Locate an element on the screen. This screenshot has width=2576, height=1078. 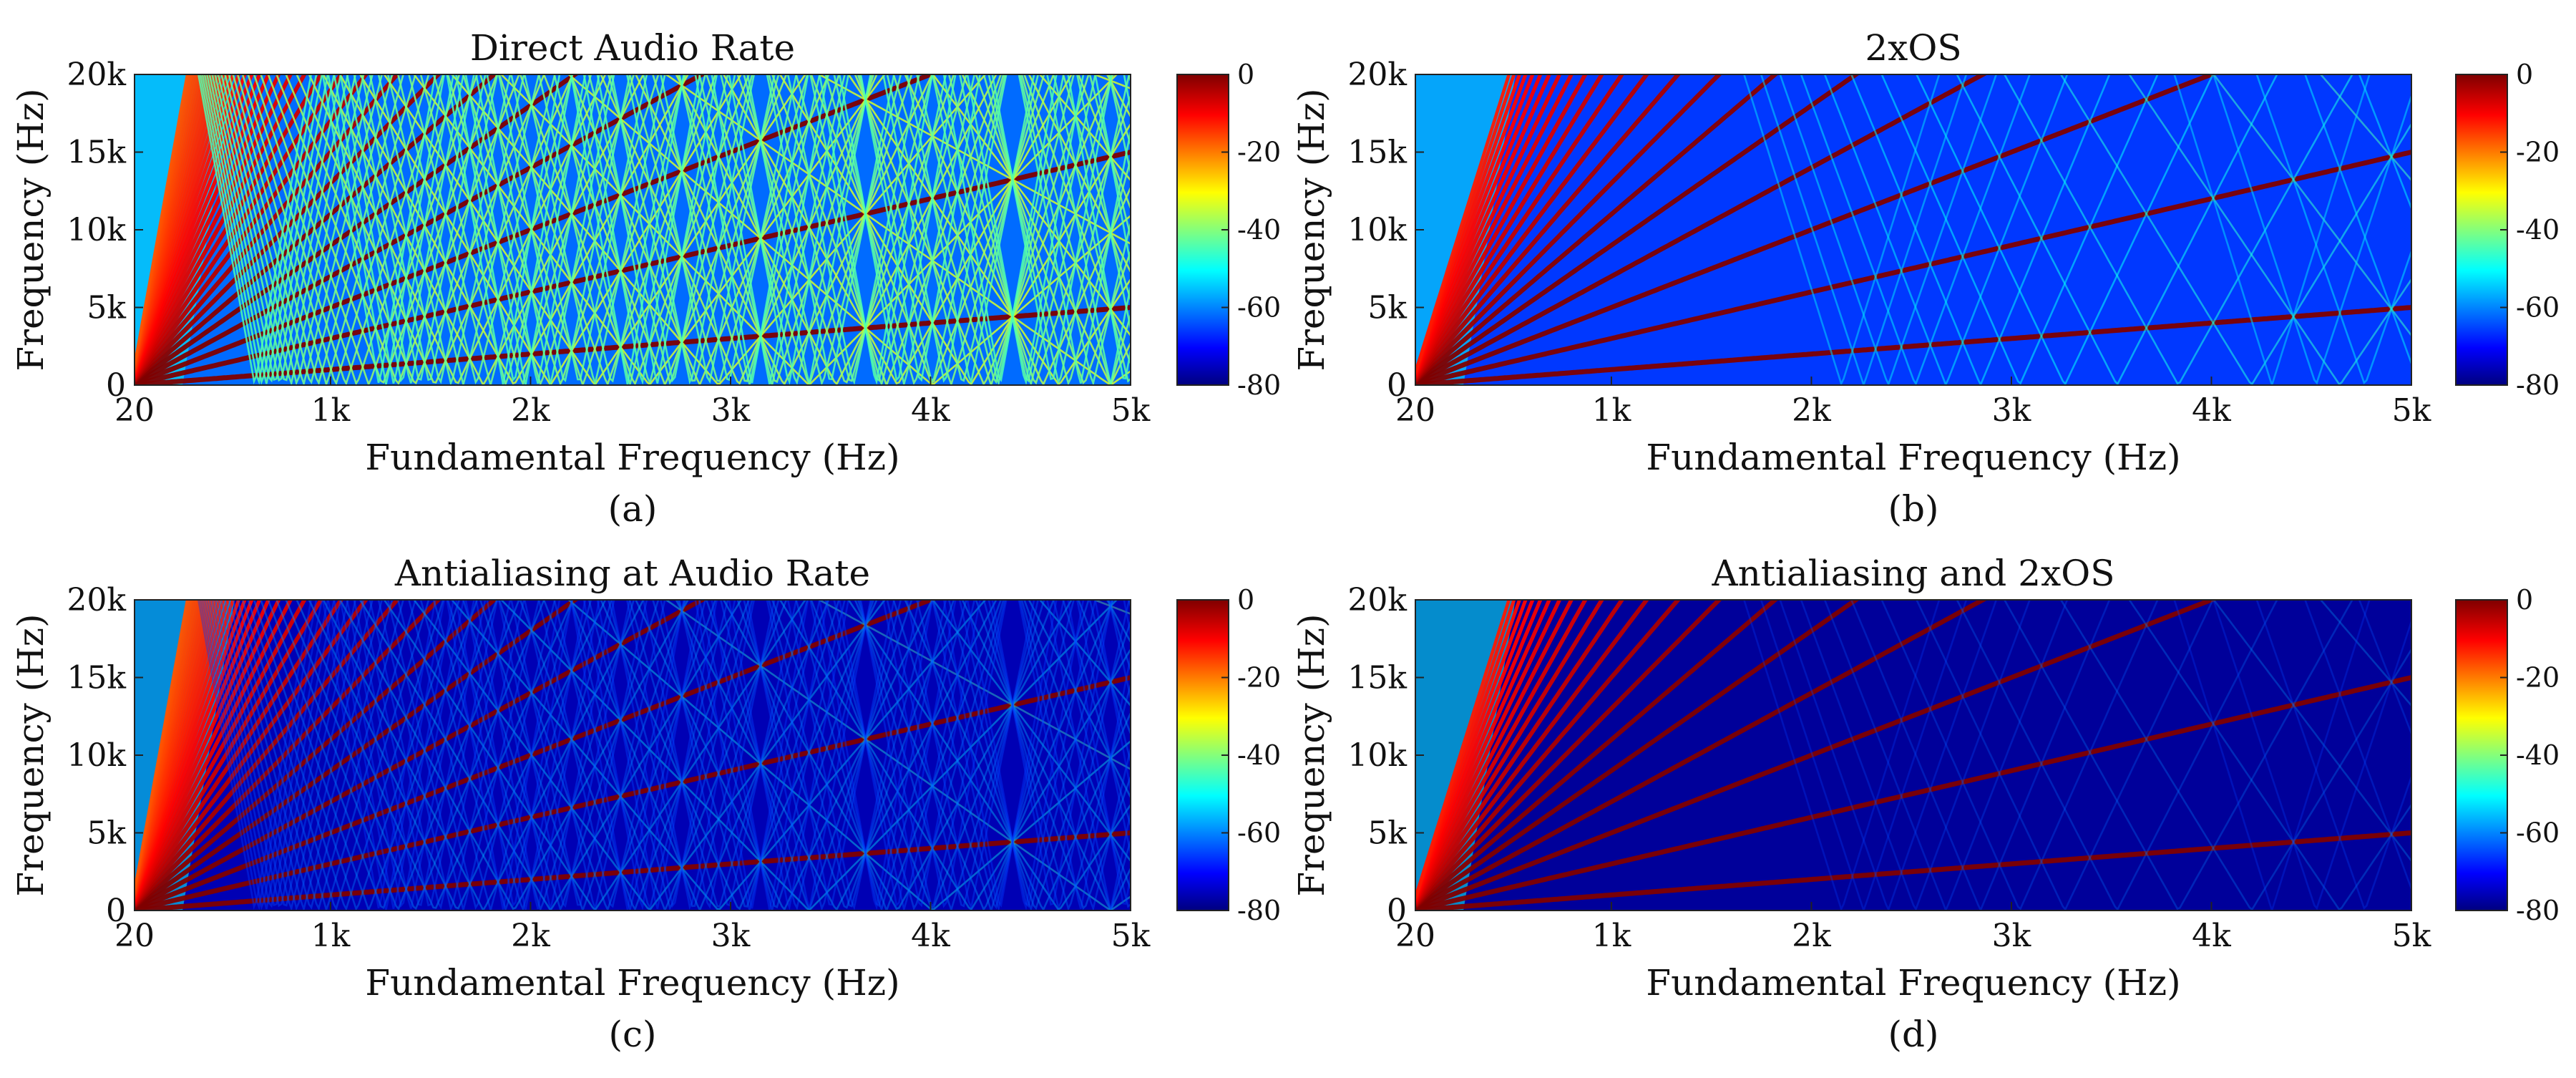
alias-trace-h69 is located at coordinates (665, 230).